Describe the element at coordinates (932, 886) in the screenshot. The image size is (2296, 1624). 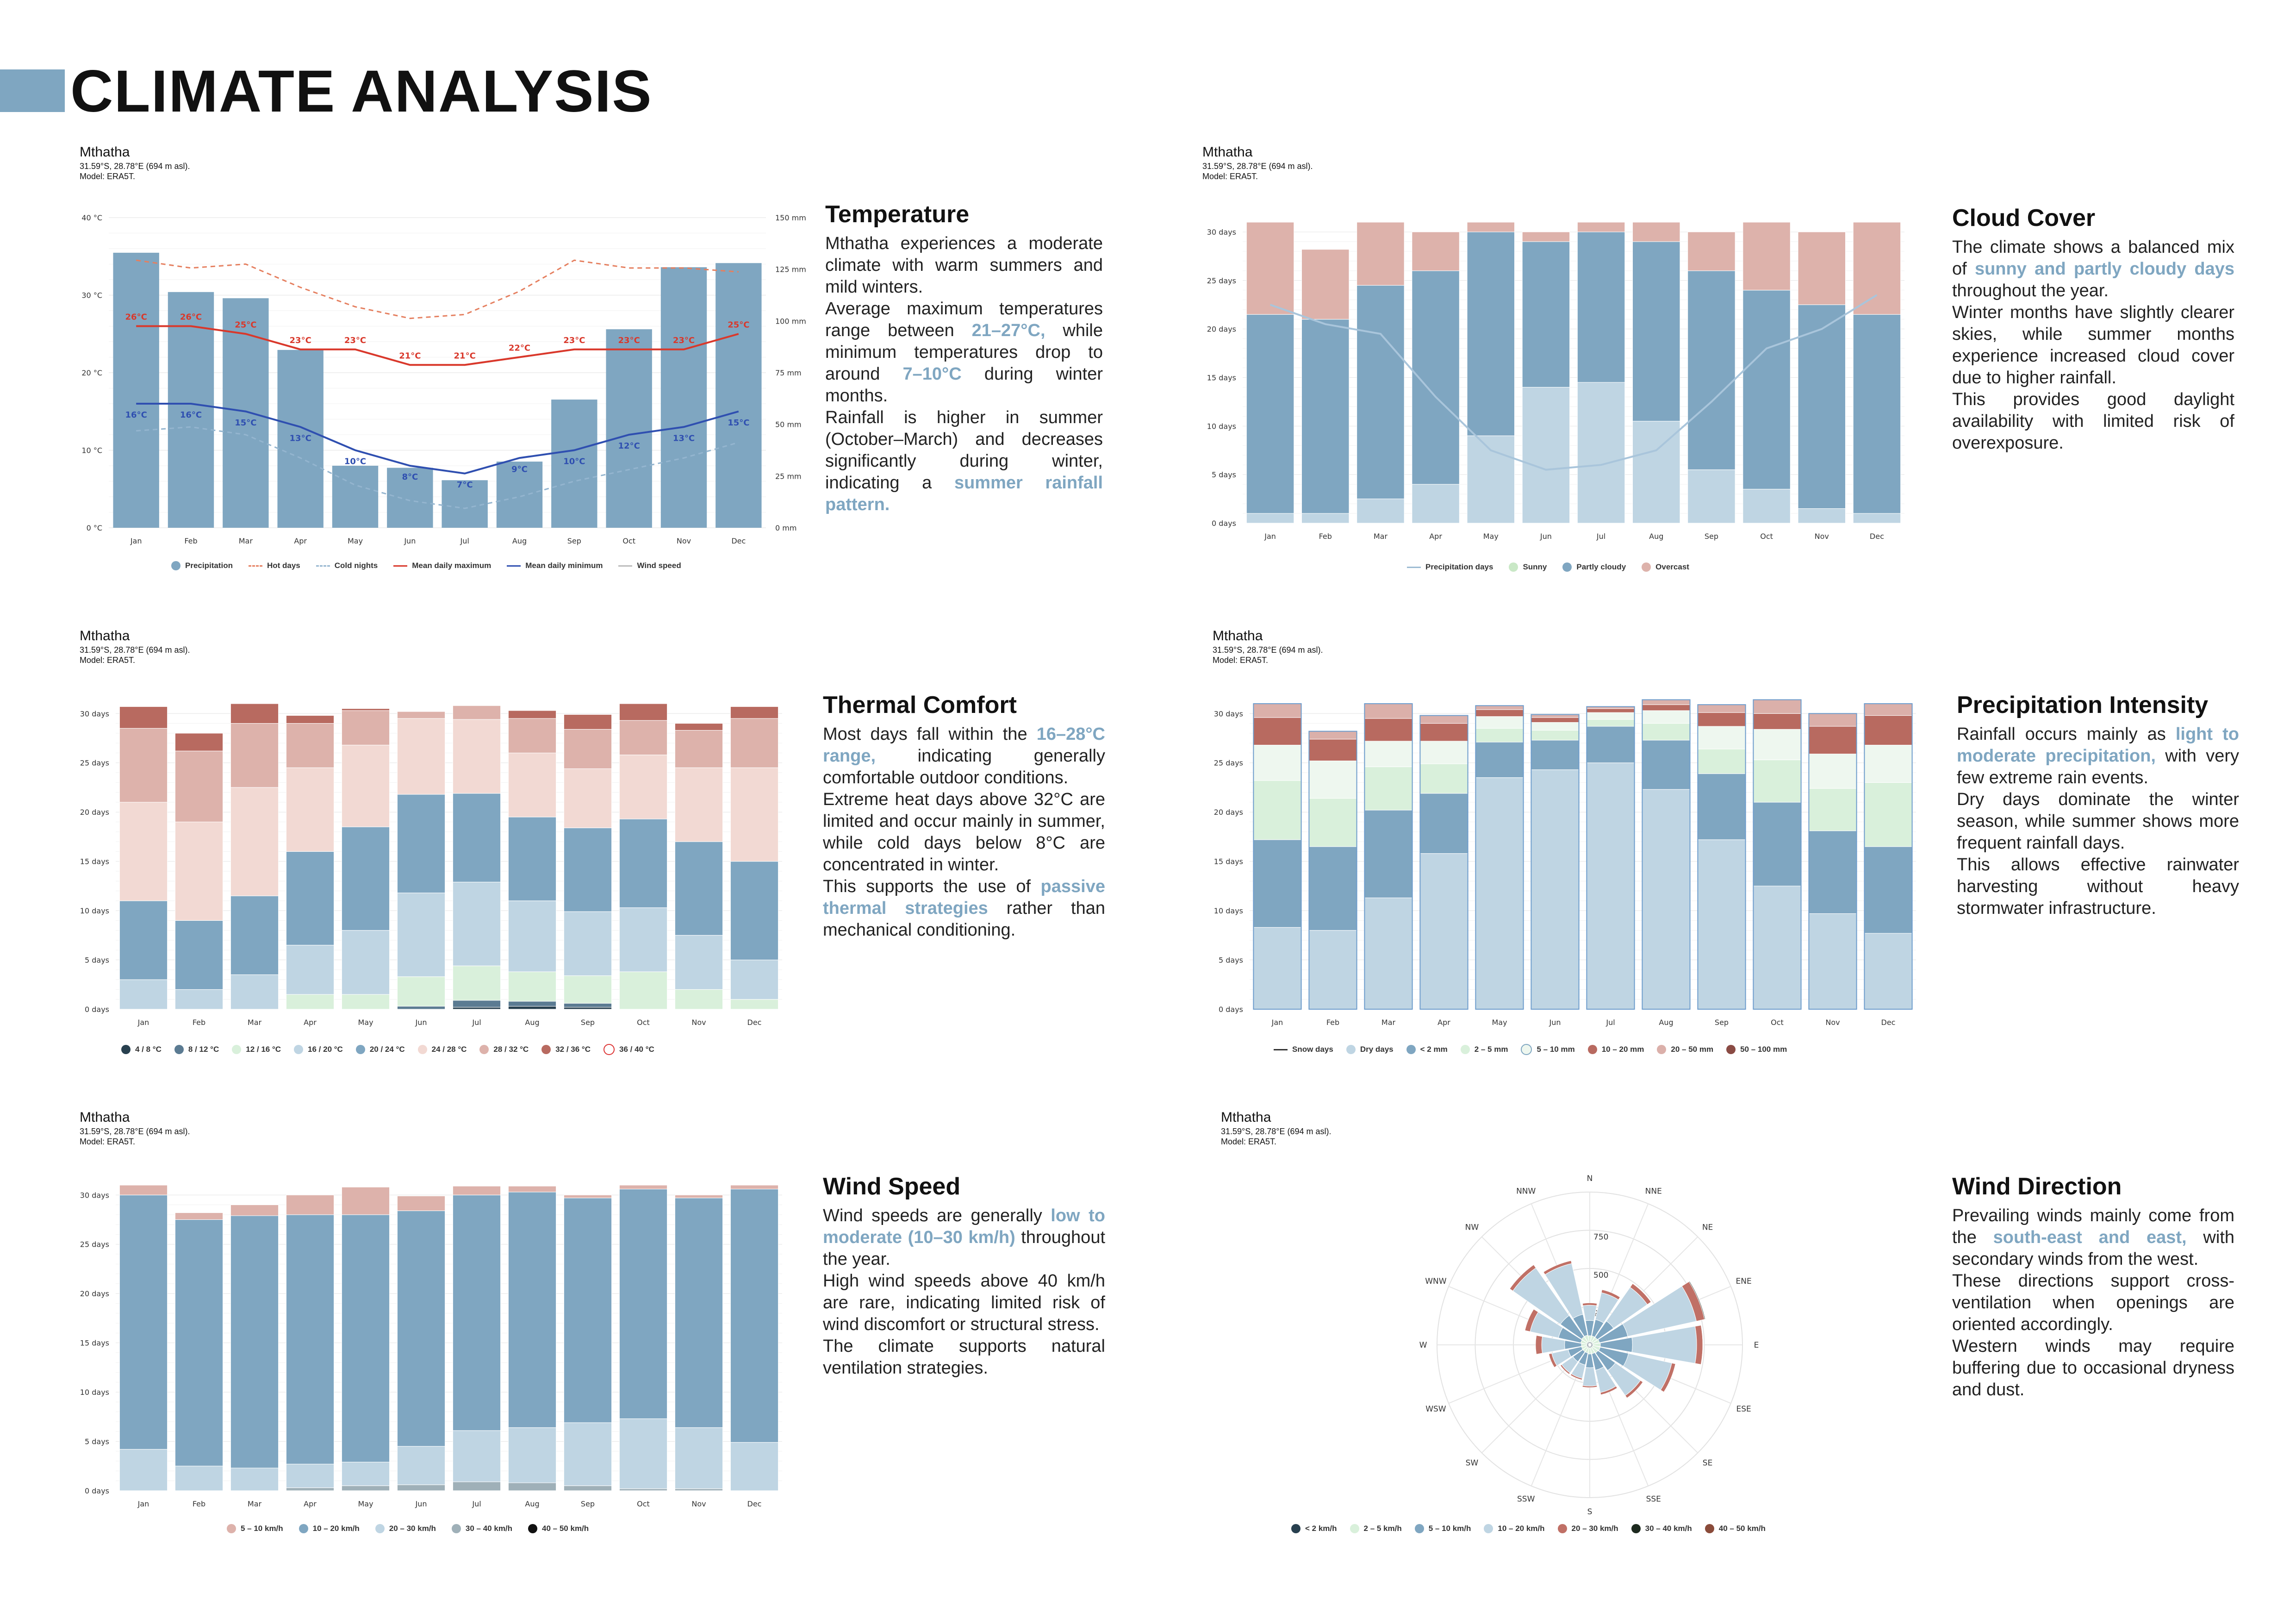
I see `body-text: This supports the use of` at that location.